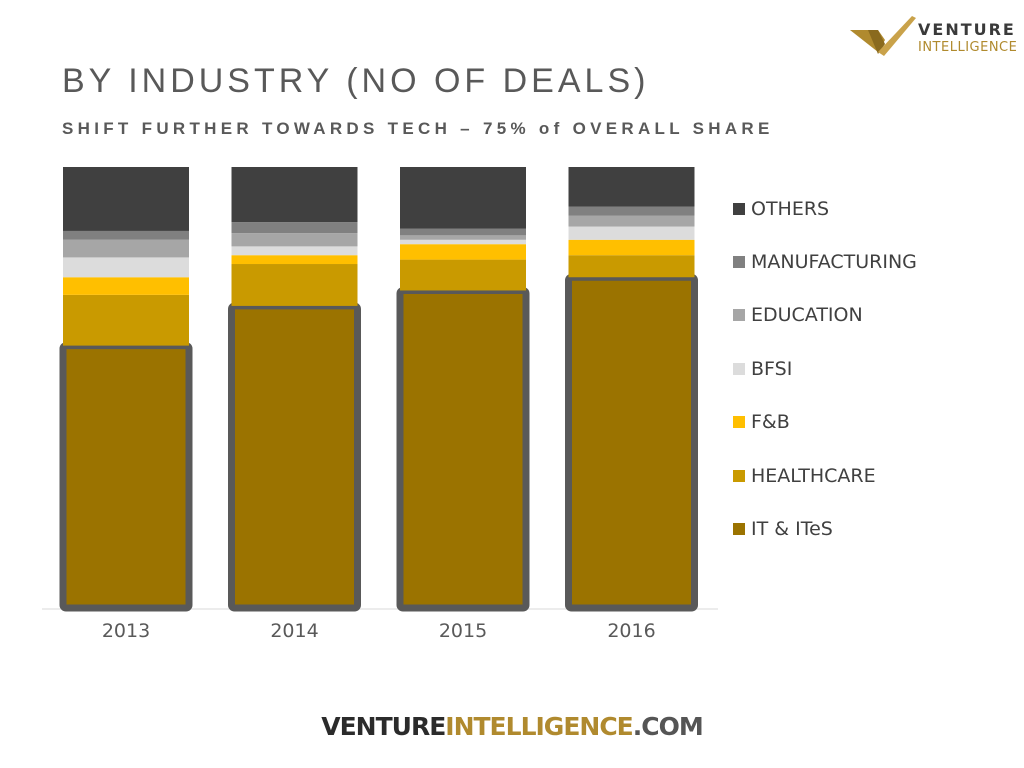  I want to click on legend-label: BFSI, so click(772, 368).